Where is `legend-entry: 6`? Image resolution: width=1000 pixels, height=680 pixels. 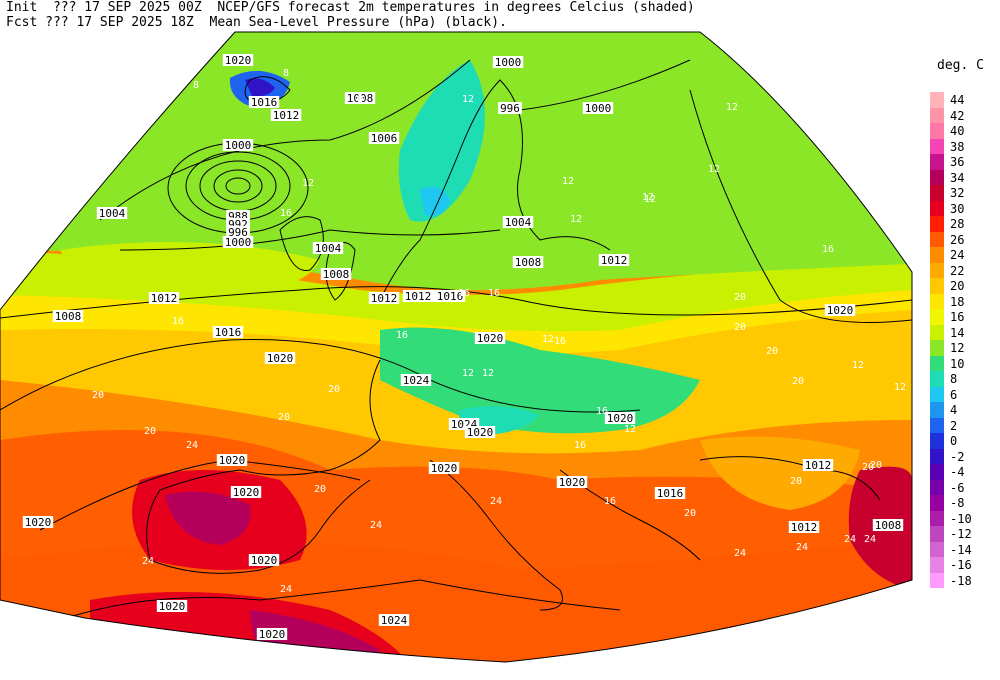 legend-entry: 6 is located at coordinates (960, 394).